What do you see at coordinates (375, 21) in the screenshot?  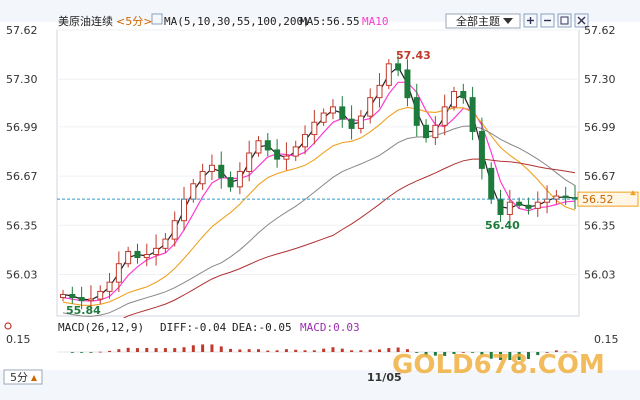 I see `ma10-label: MA10` at bounding box center [375, 21].